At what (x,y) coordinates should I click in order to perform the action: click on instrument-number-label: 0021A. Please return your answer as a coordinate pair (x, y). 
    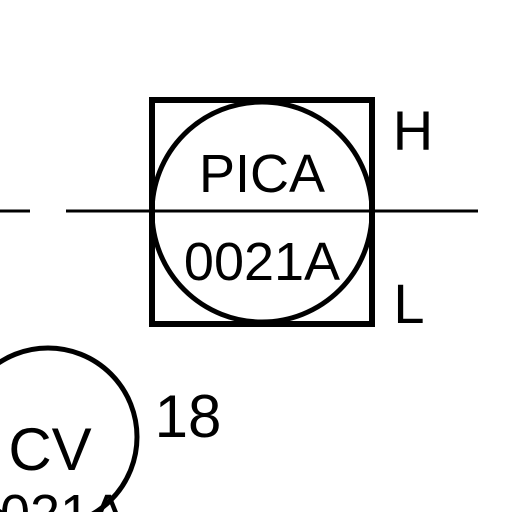
    Looking at the image, I should click on (262, 262).